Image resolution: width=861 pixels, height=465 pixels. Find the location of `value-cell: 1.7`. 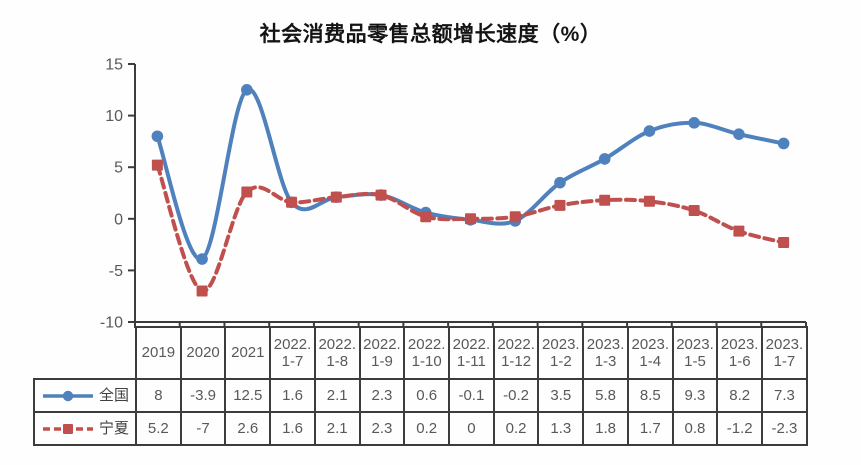

value-cell: 1.7 is located at coordinates (650, 428).